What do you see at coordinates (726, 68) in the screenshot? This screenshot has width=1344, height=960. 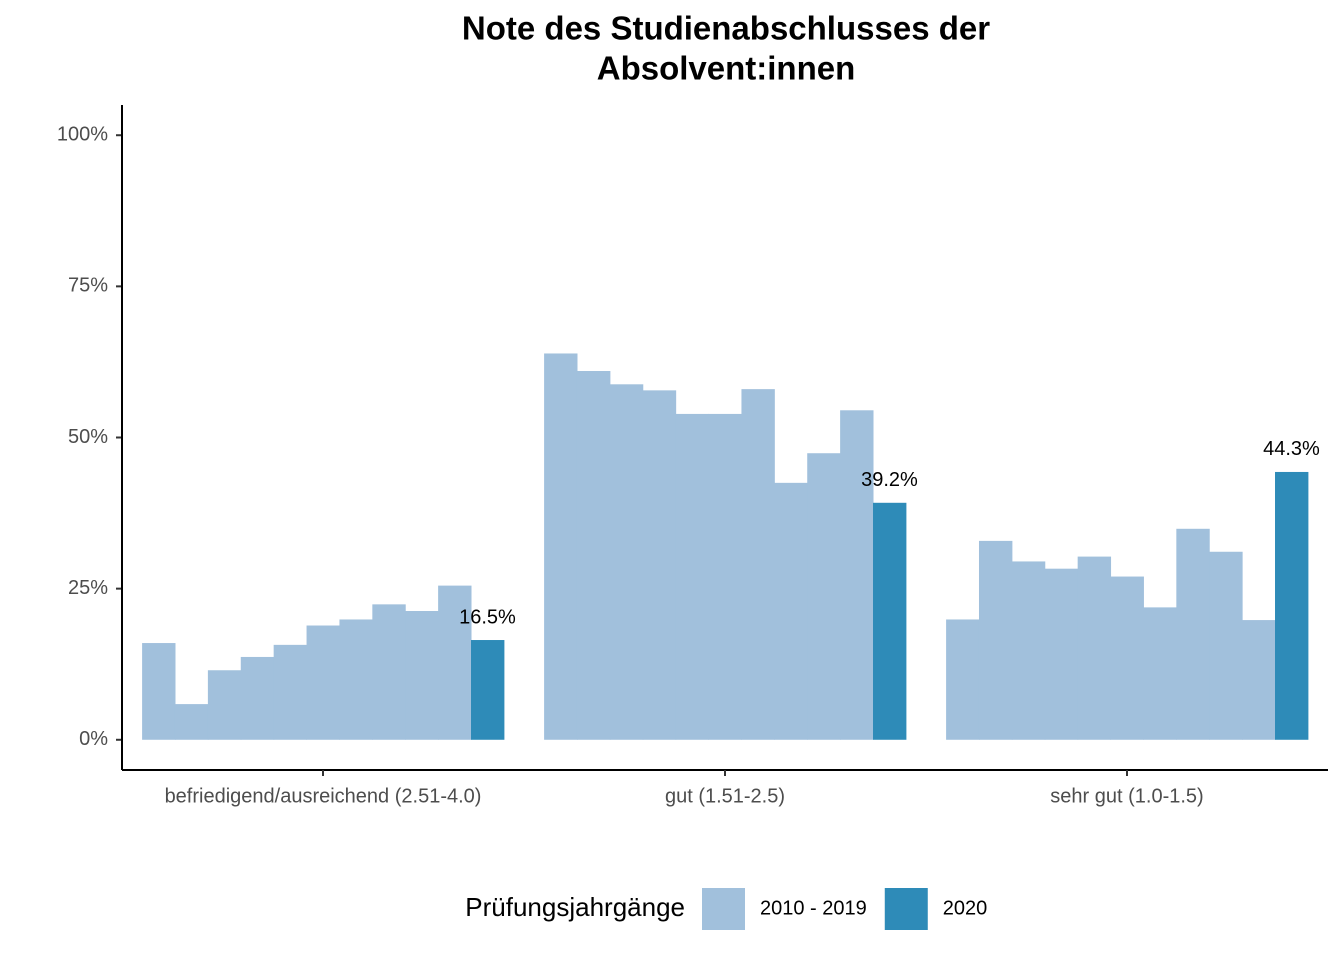 I see `chart-title: Absolvent:innen` at bounding box center [726, 68].